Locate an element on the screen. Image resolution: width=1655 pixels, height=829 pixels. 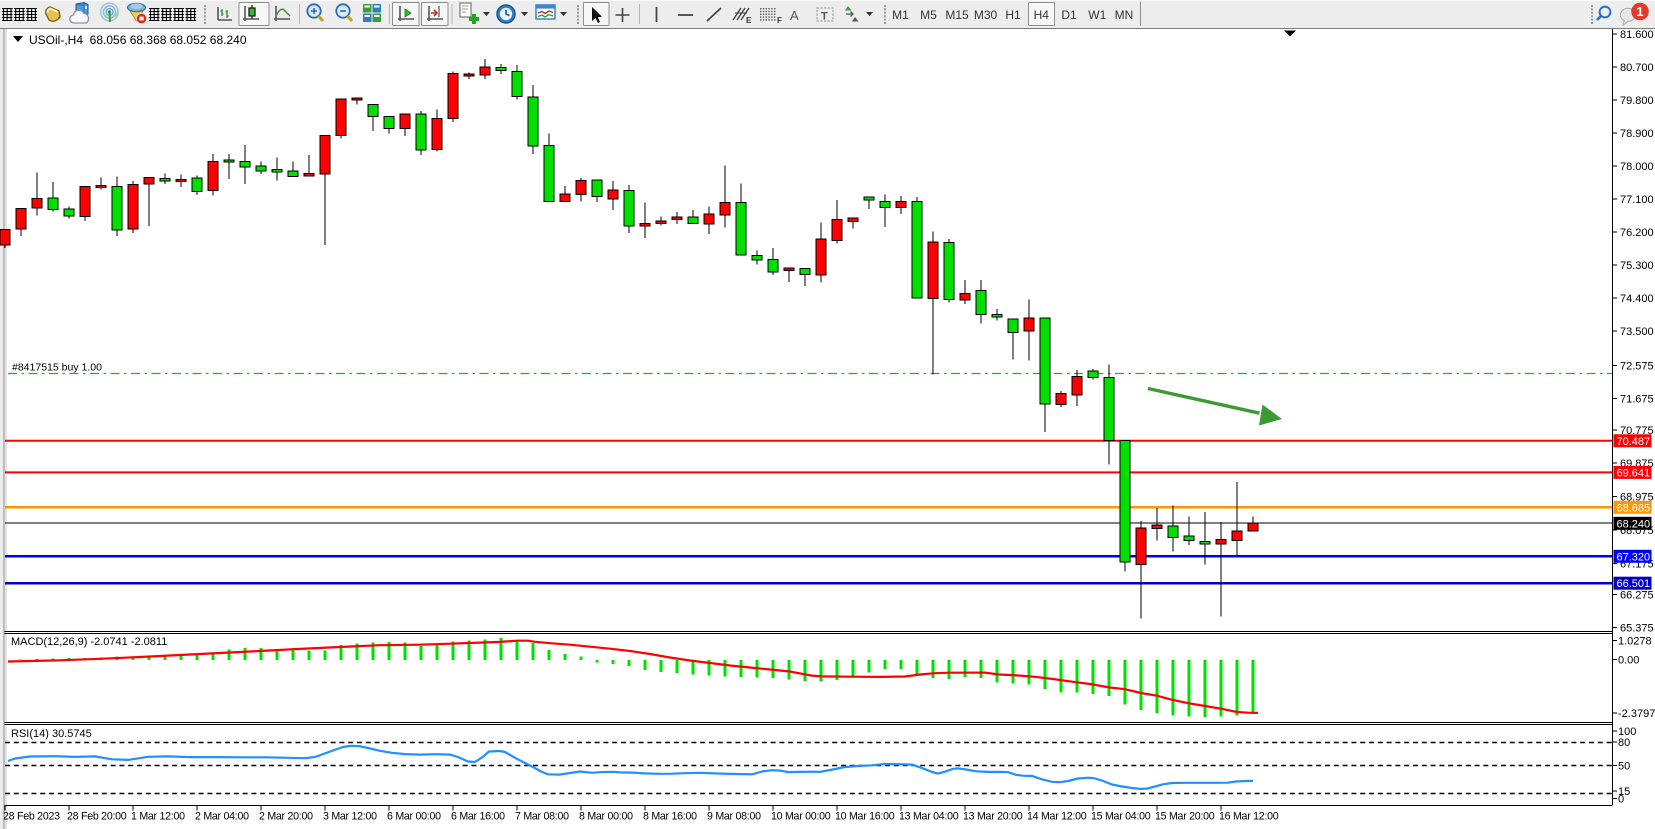
svg-text: 6 Mar 16:00 is located at coordinates (478, 817).